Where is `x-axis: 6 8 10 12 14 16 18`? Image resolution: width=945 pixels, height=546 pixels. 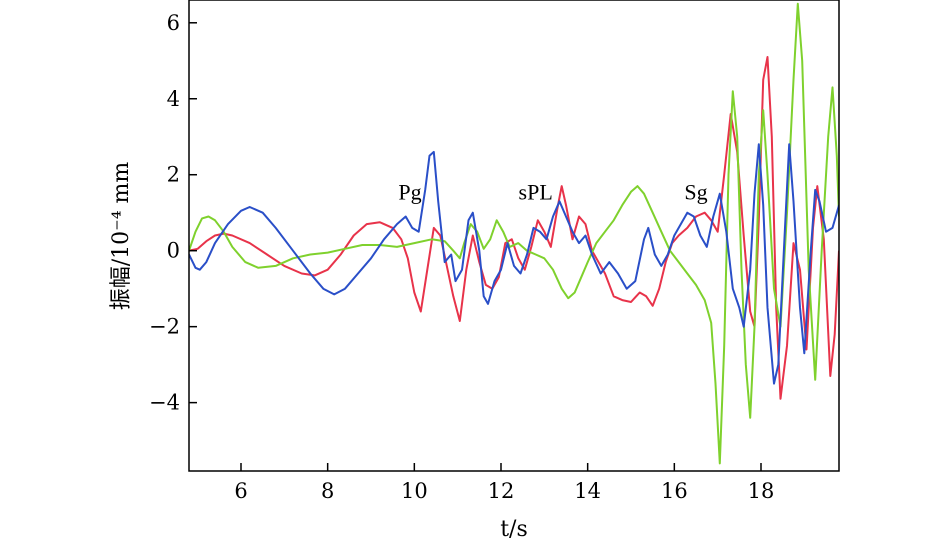 x-axis: 6 8 10 12 14 16 18 is located at coordinates (504, 483).